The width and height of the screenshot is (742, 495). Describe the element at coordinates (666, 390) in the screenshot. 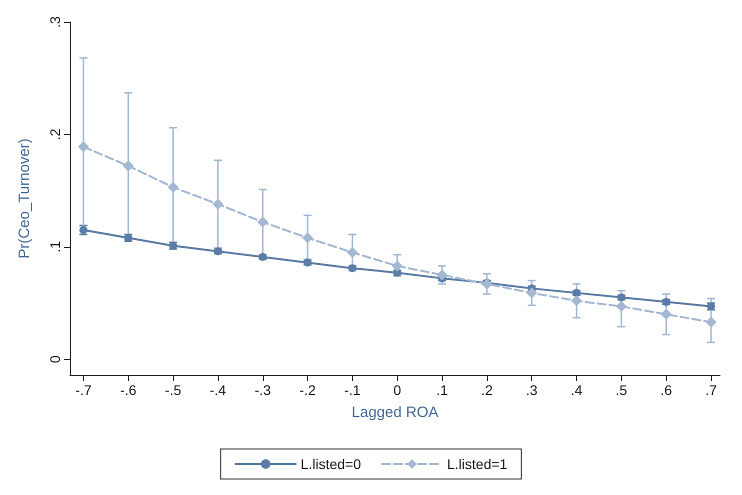

I see `x-tick-label: .6` at that location.